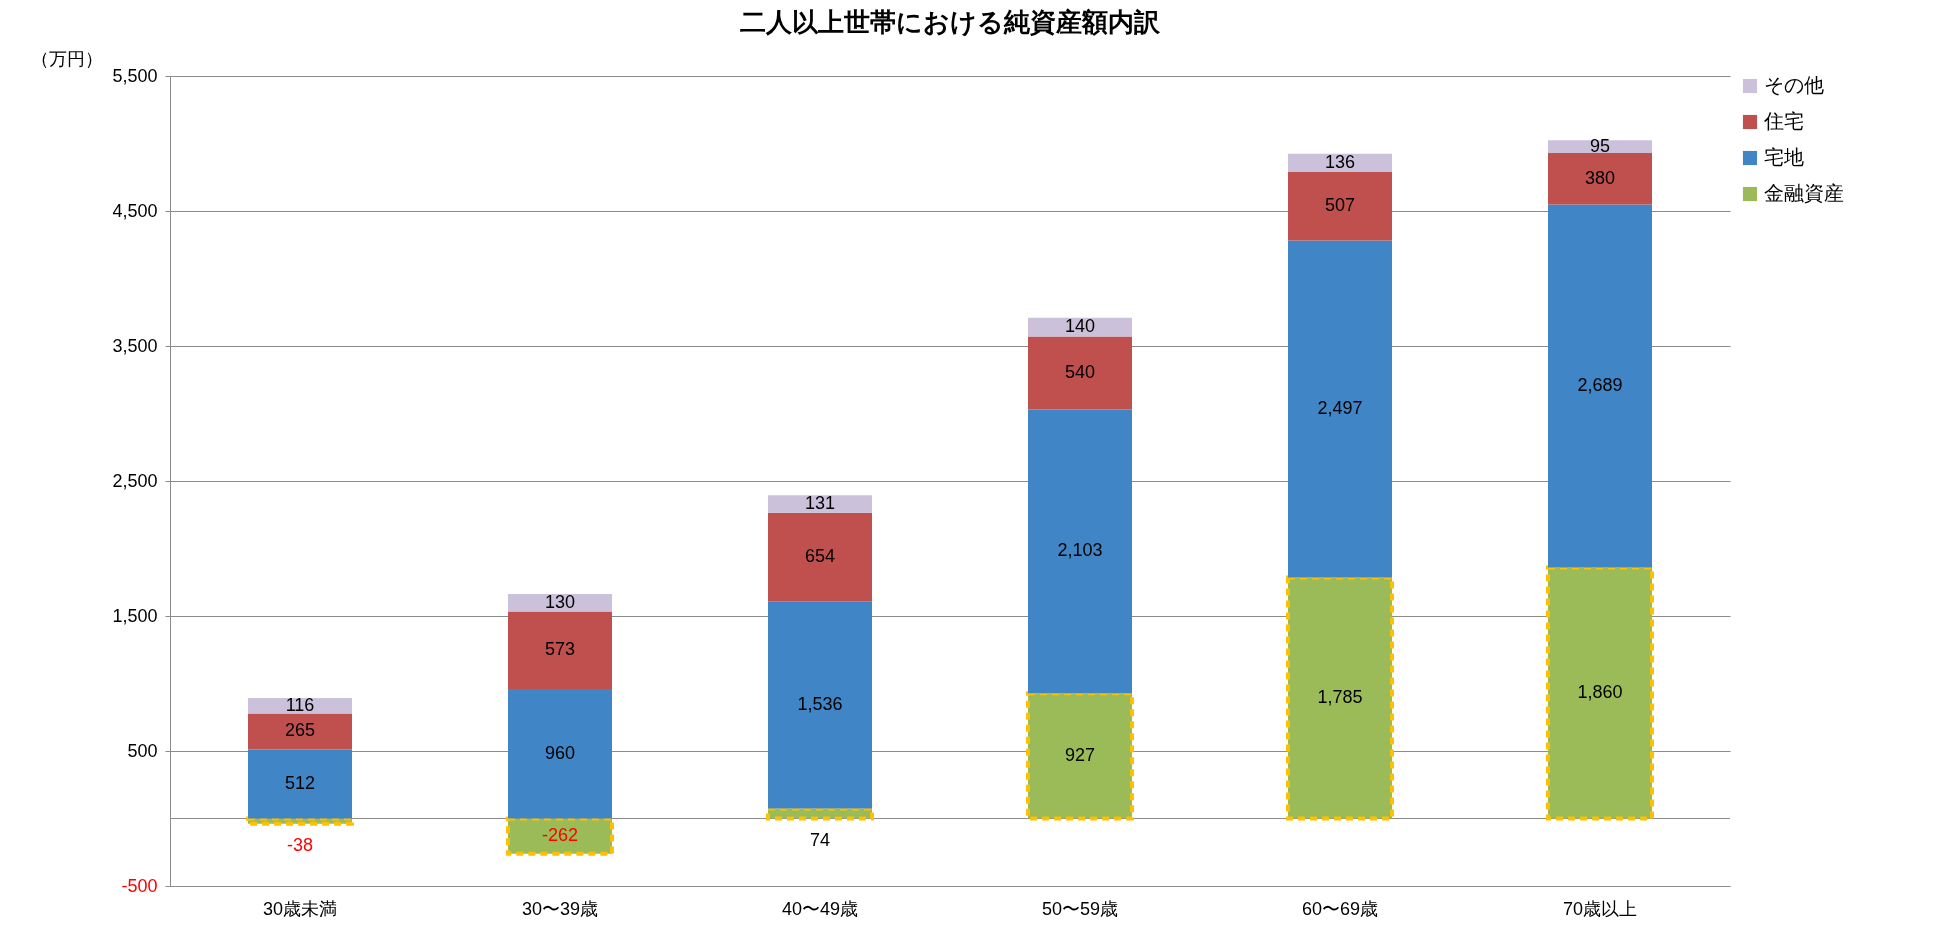 The image size is (1955, 947). I want to click on data-label: -262, so click(560, 835).